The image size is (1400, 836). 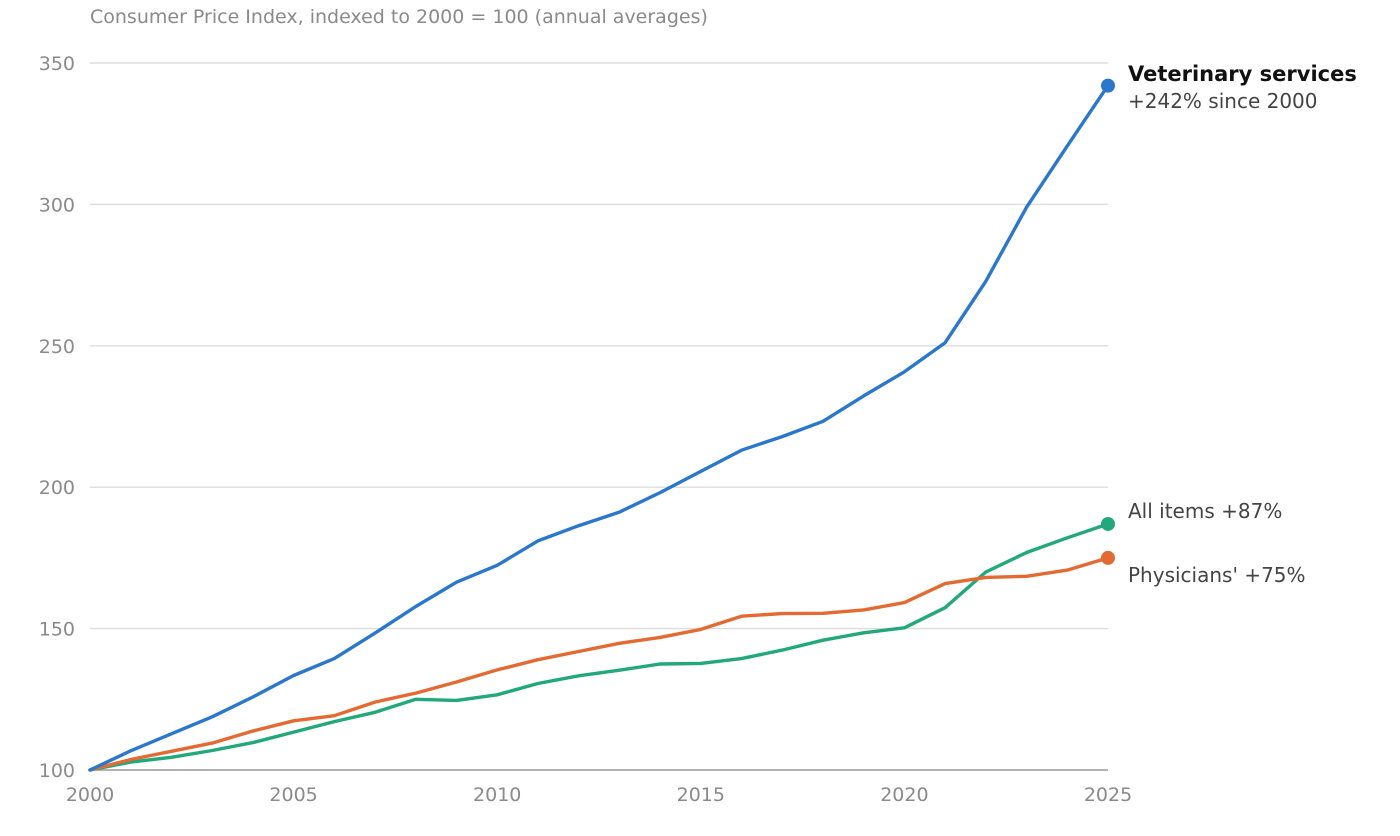 What do you see at coordinates (57, 205) in the screenshot?
I see `y-tick-label: 300` at bounding box center [57, 205].